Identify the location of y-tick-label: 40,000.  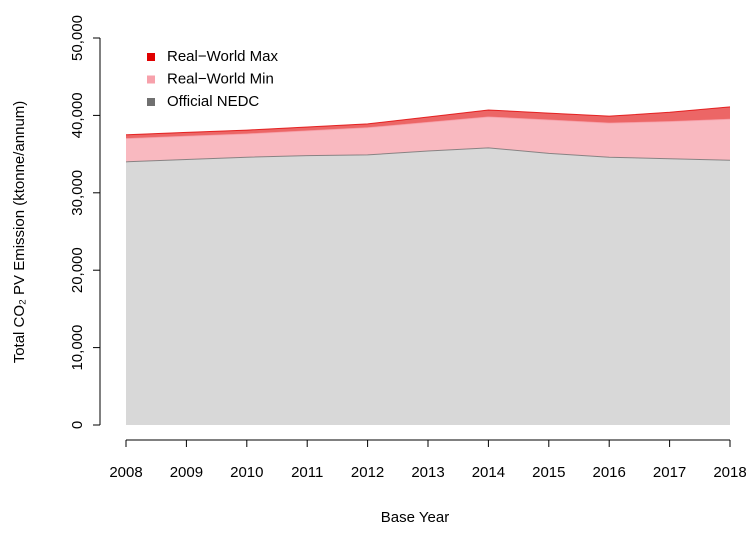
(77, 115).